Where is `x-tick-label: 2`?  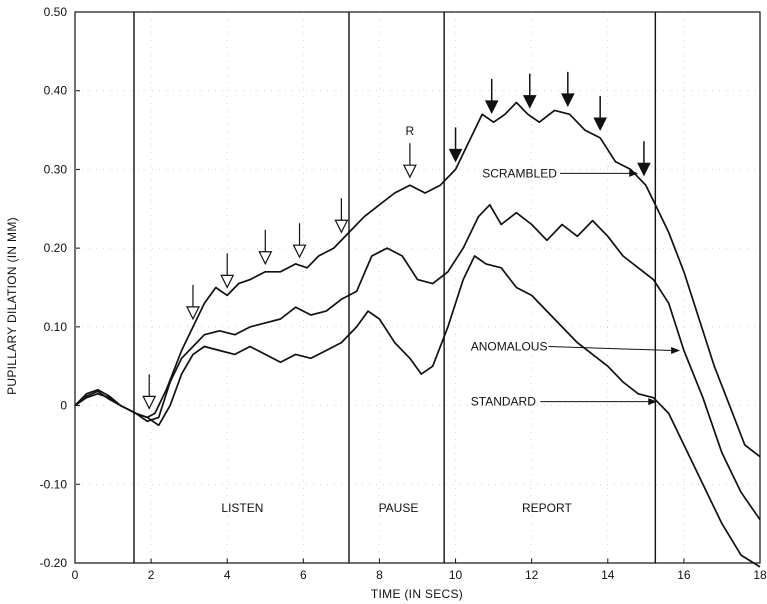 x-tick-label: 2 is located at coordinates (151, 575).